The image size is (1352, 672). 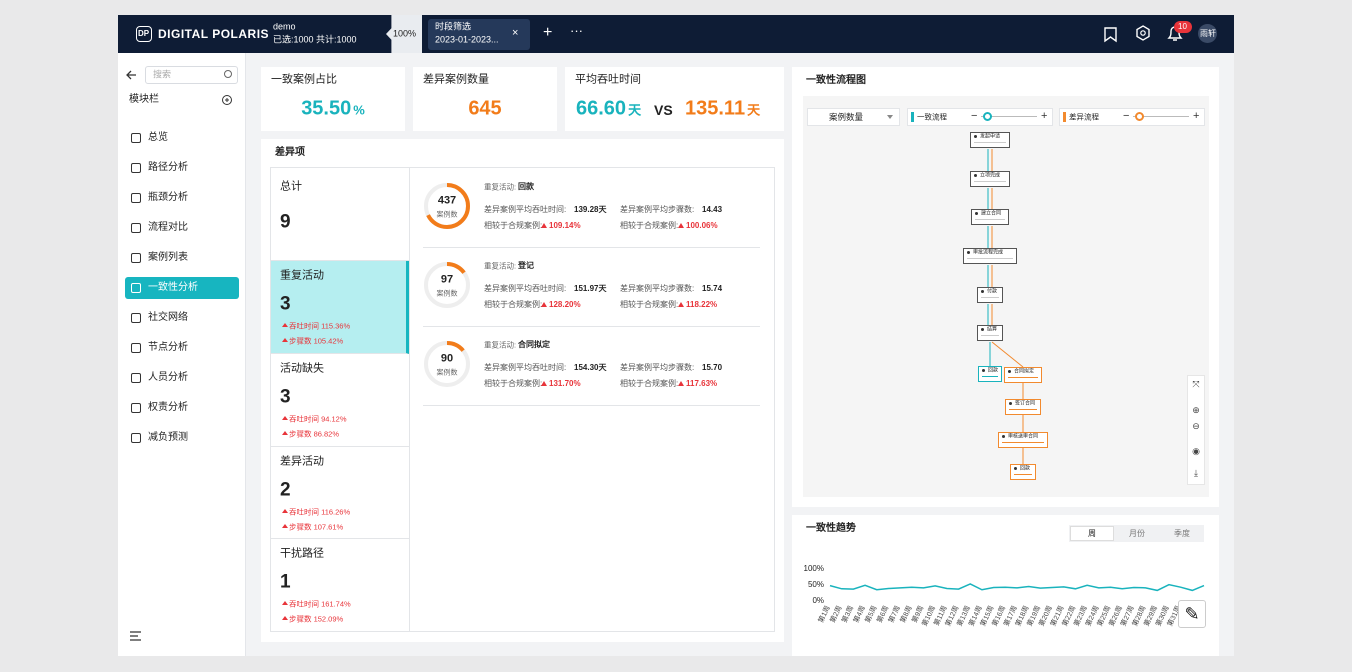 What do you see at coordinates (168, 317) in the screenshot?
I see `menu-item: 社交网络` at bounding box center [168, 317].